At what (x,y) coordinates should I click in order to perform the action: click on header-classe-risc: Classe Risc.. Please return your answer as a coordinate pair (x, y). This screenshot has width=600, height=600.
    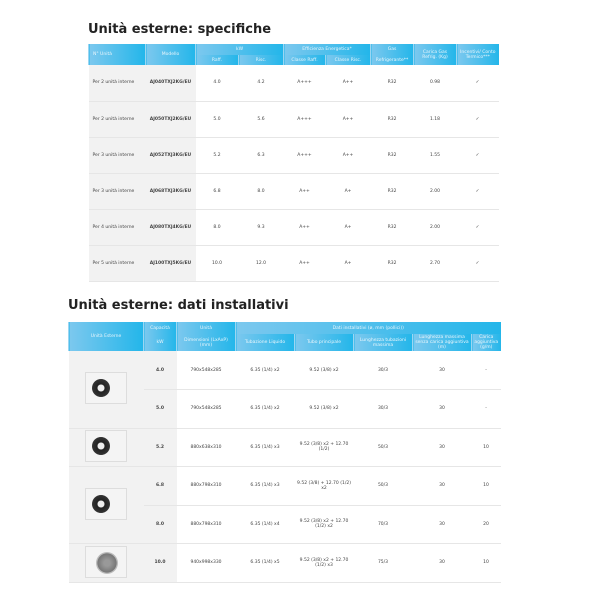
    Looking at the image, I should click on (347, 60).